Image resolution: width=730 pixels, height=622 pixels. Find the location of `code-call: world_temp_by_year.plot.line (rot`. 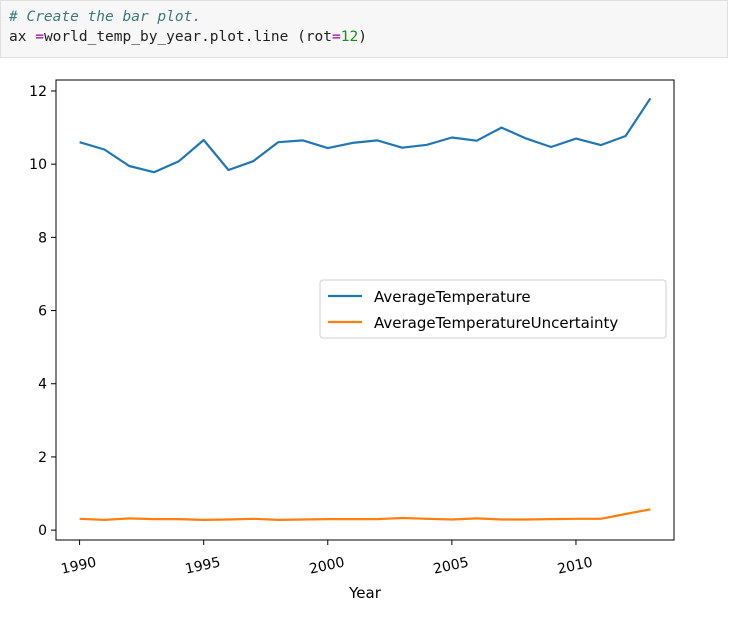

code-call: world_temp_by_year.plot.line (rot is located at coordinates (188, 37).